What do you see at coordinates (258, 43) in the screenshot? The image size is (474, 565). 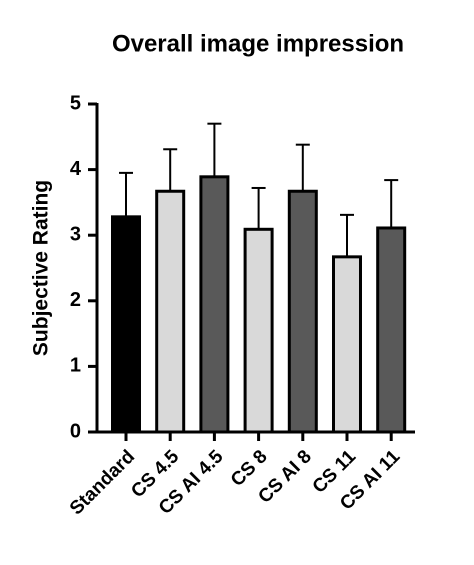 I see `chart-title: Overall image impression` at bounding box center [258, 43].